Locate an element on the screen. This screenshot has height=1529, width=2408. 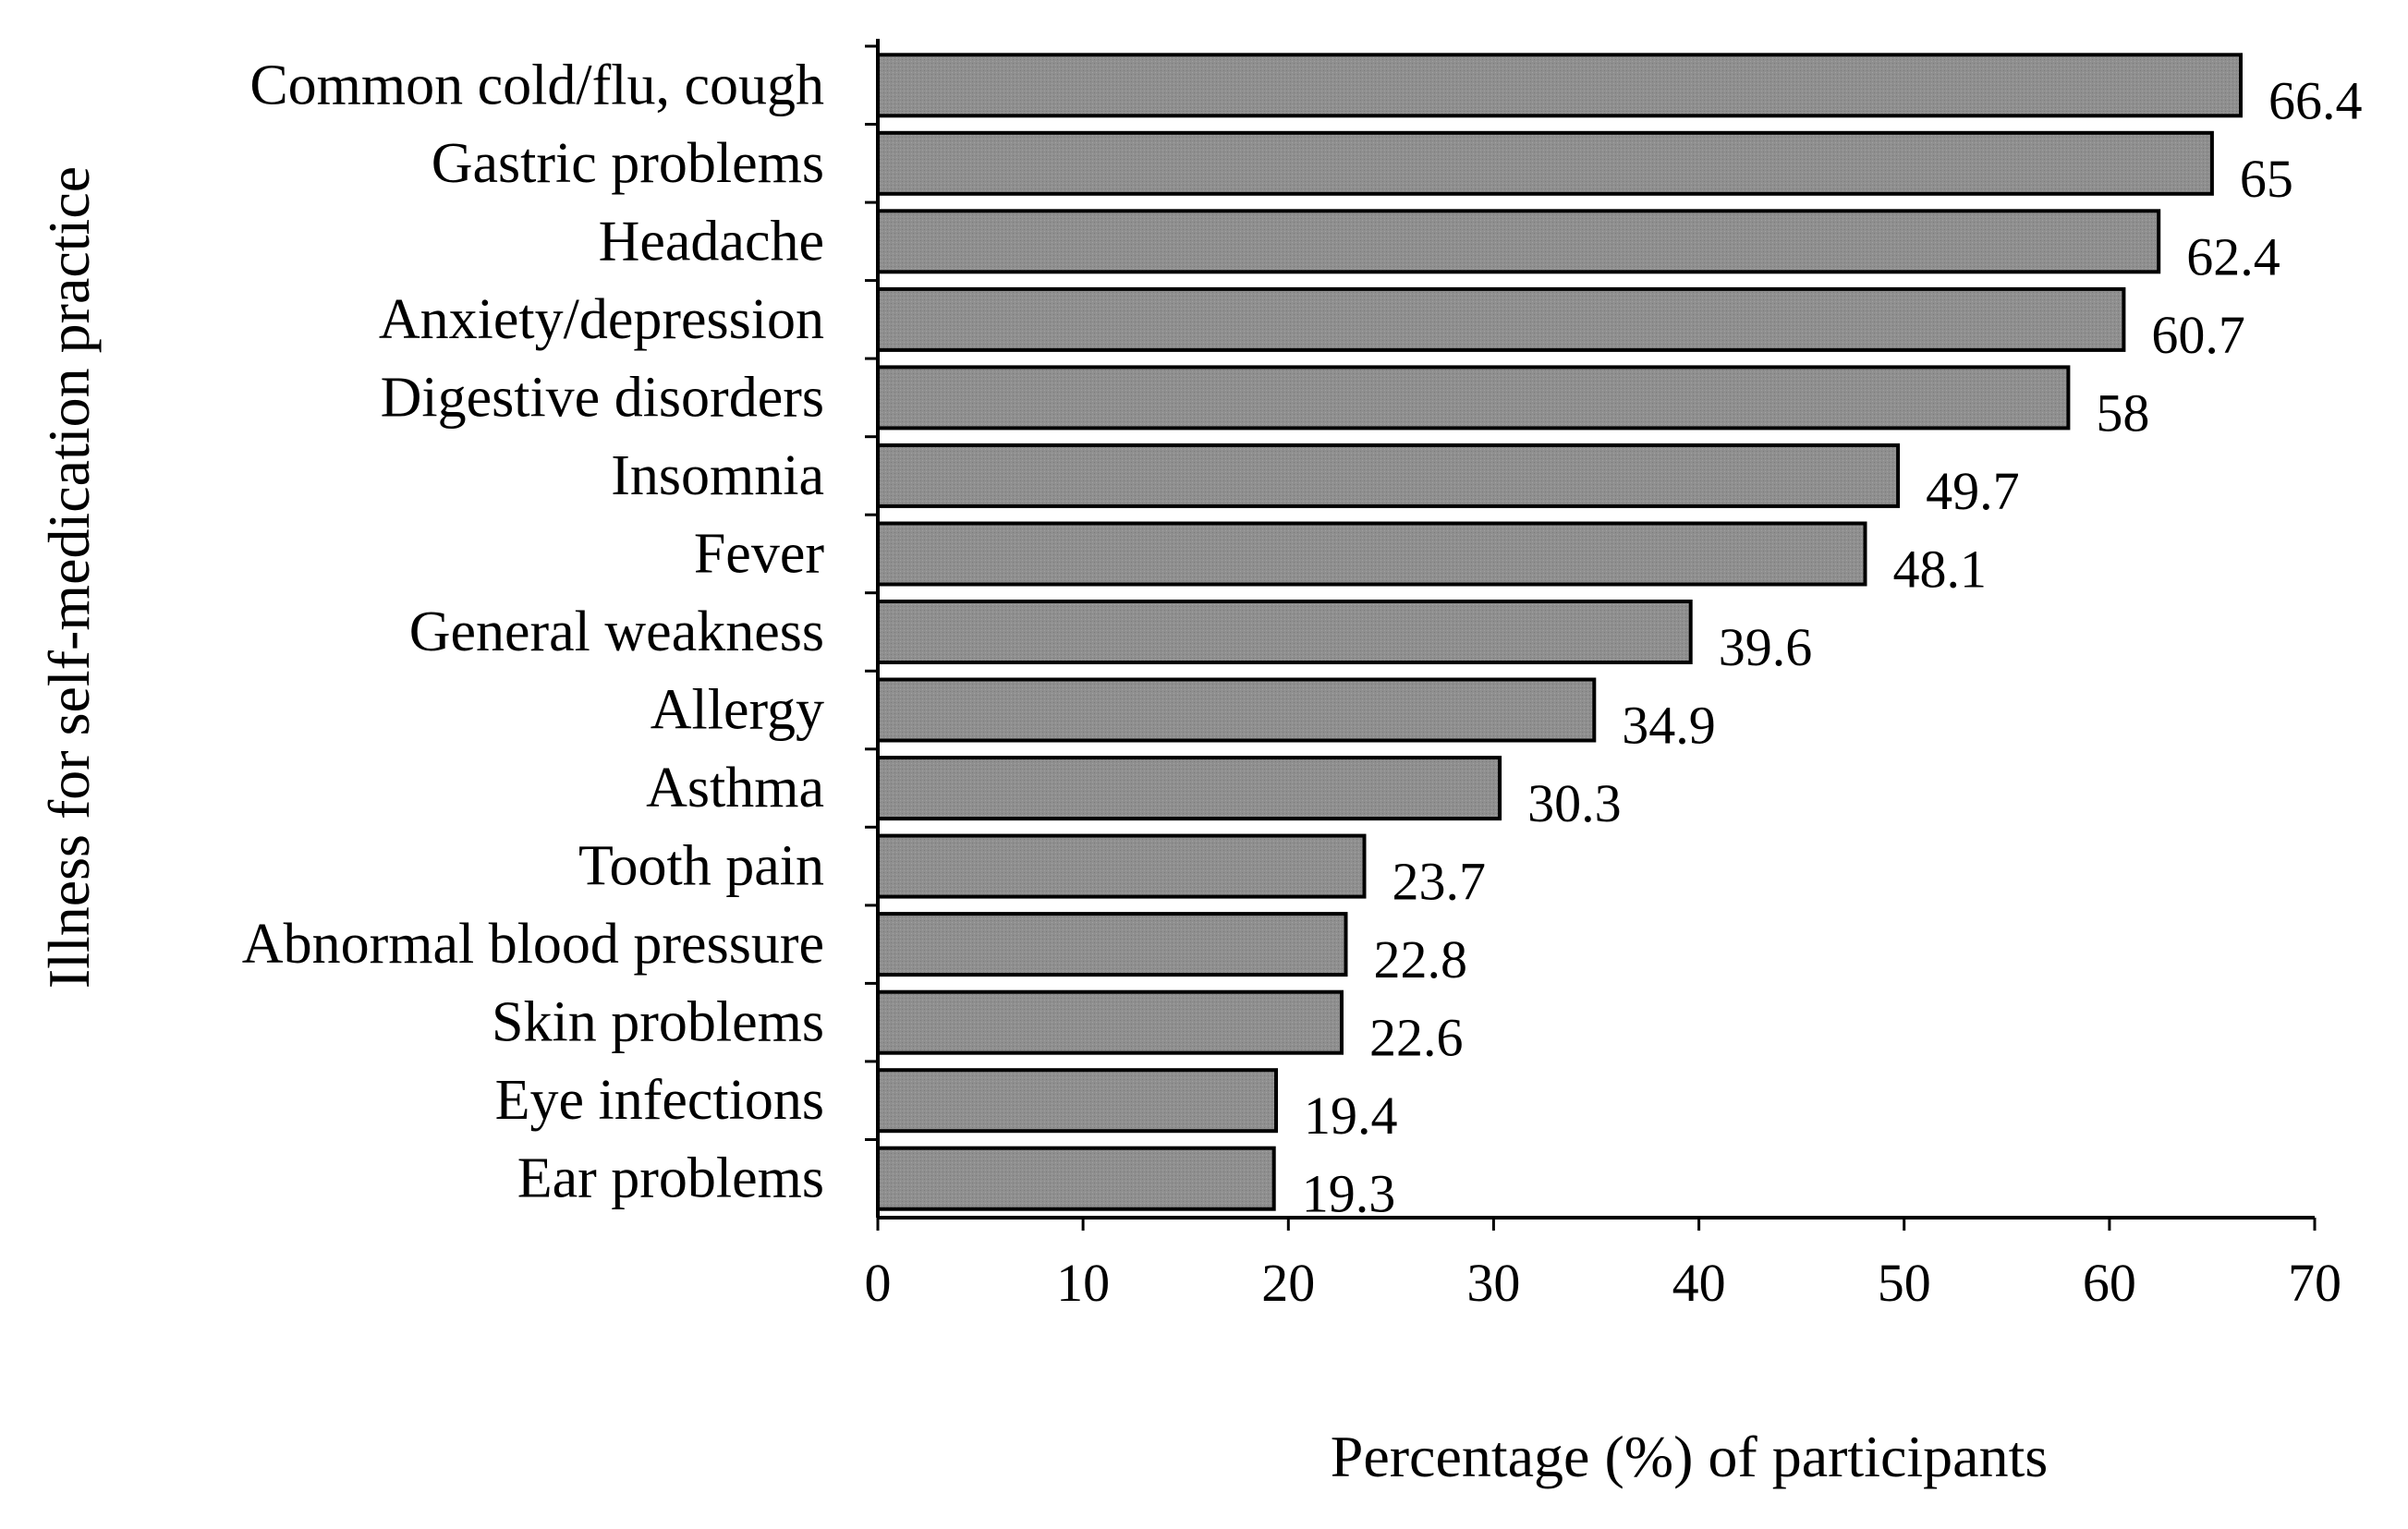
category-label: Eye infections is located at coordinates (659, 1100).